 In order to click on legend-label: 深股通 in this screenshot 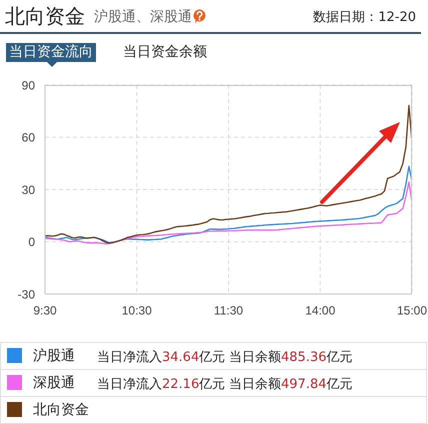, I will do `click(54, 383)`.